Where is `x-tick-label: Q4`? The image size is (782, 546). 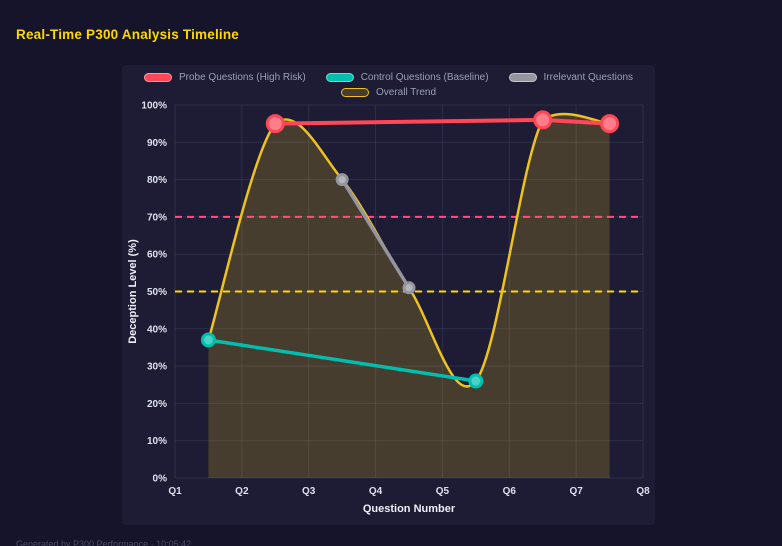
x-tick-label: Q4 is located at coordinates (376, 491).